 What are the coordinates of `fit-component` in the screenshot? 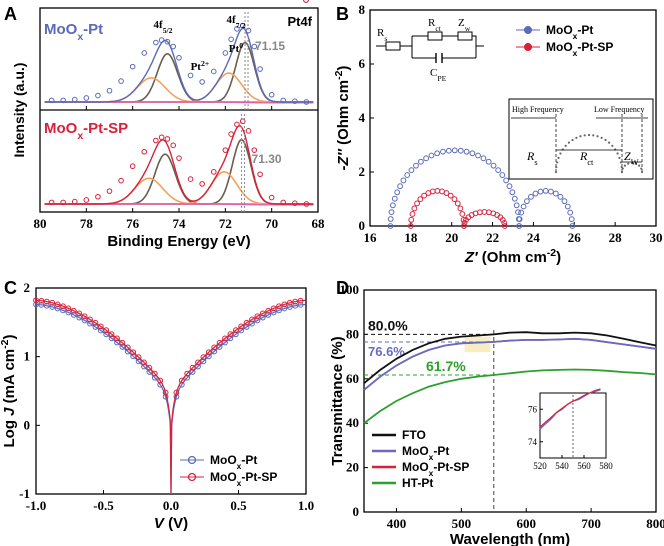 It's located at (179, 171).